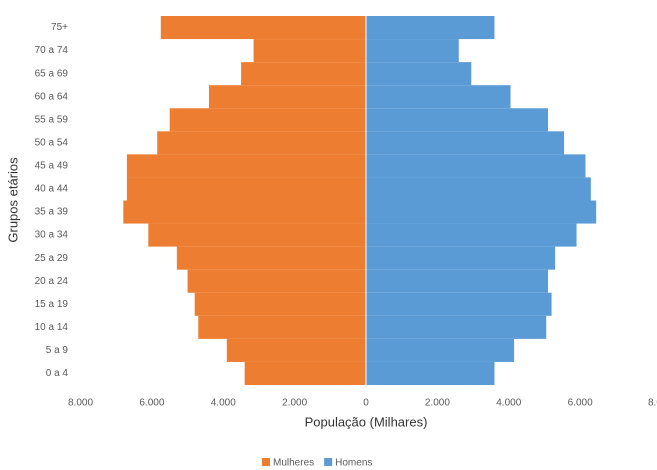 The image size is (657, 470). Describe the element at coordinates (52, 327) in the screenshot. I see `y-tick-label: 10 a 14` at that location.